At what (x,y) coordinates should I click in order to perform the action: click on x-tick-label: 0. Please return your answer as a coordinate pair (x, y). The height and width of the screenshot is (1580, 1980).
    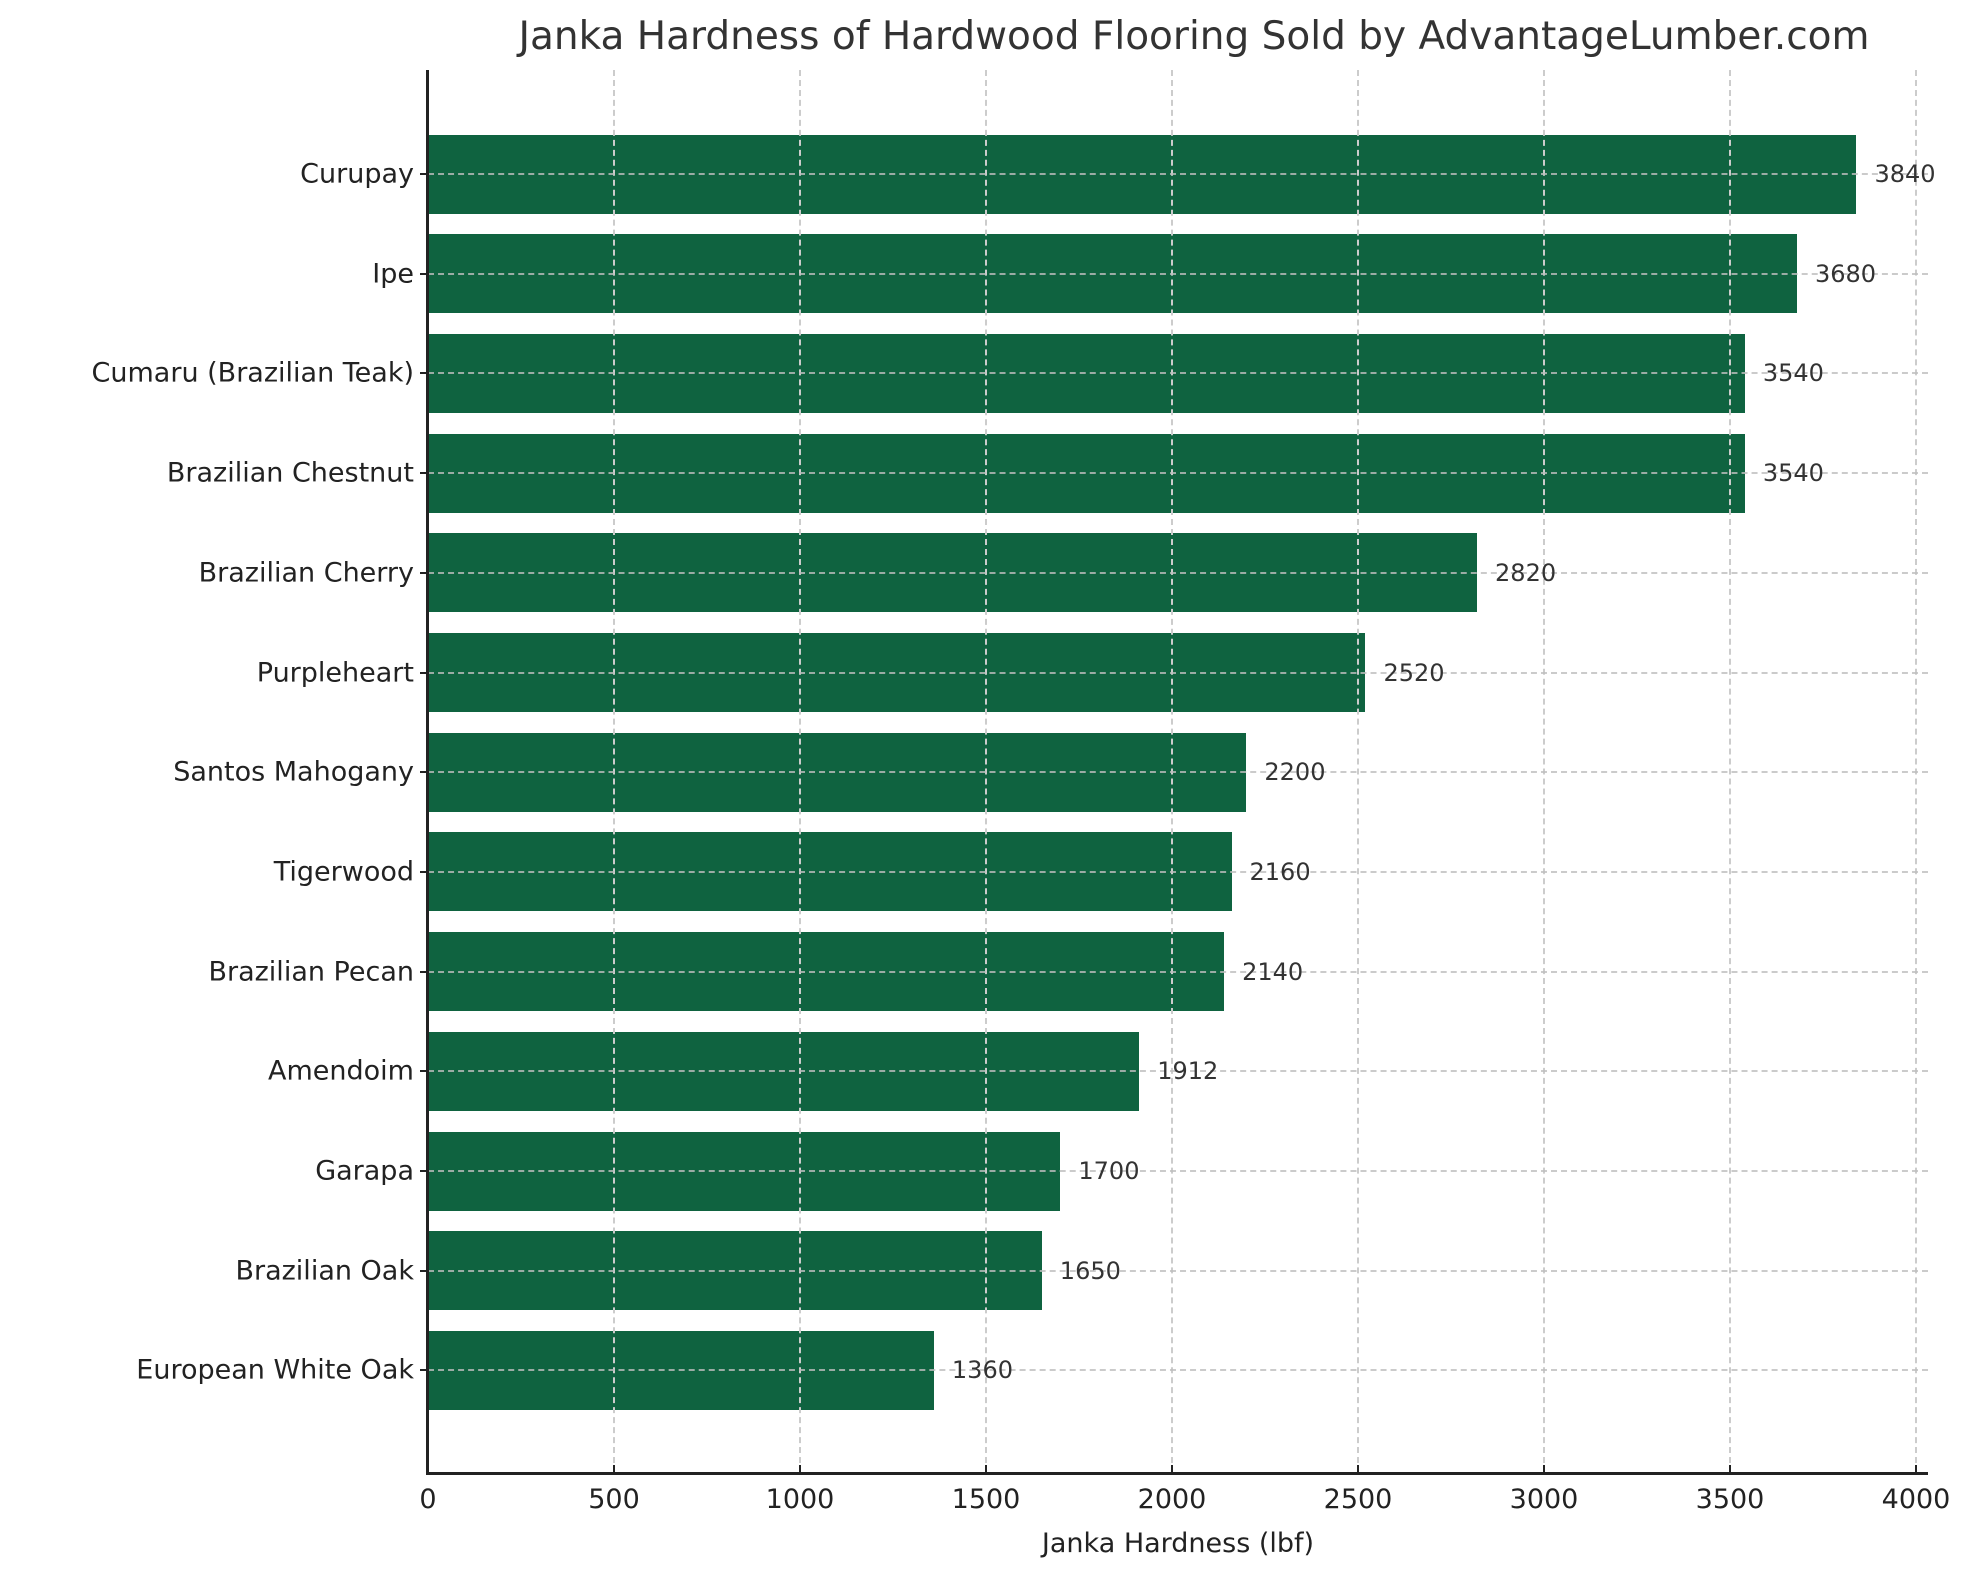
    Looking at the image, I should click on (428, 1499).